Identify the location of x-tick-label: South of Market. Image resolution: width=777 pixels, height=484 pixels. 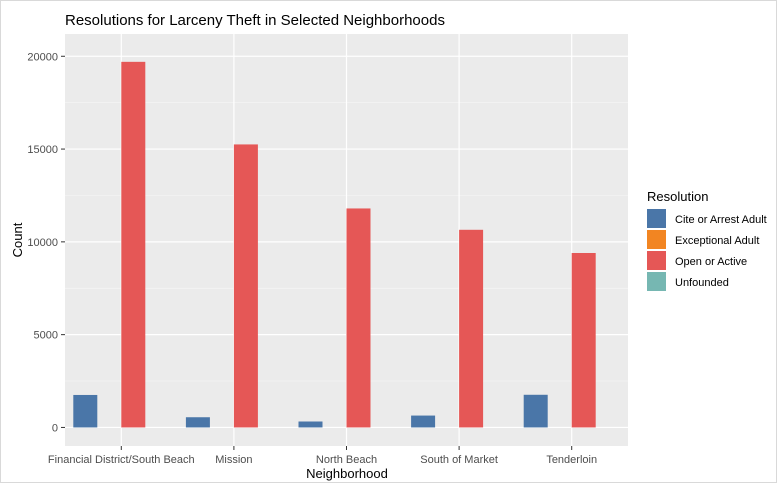
(459, 460).